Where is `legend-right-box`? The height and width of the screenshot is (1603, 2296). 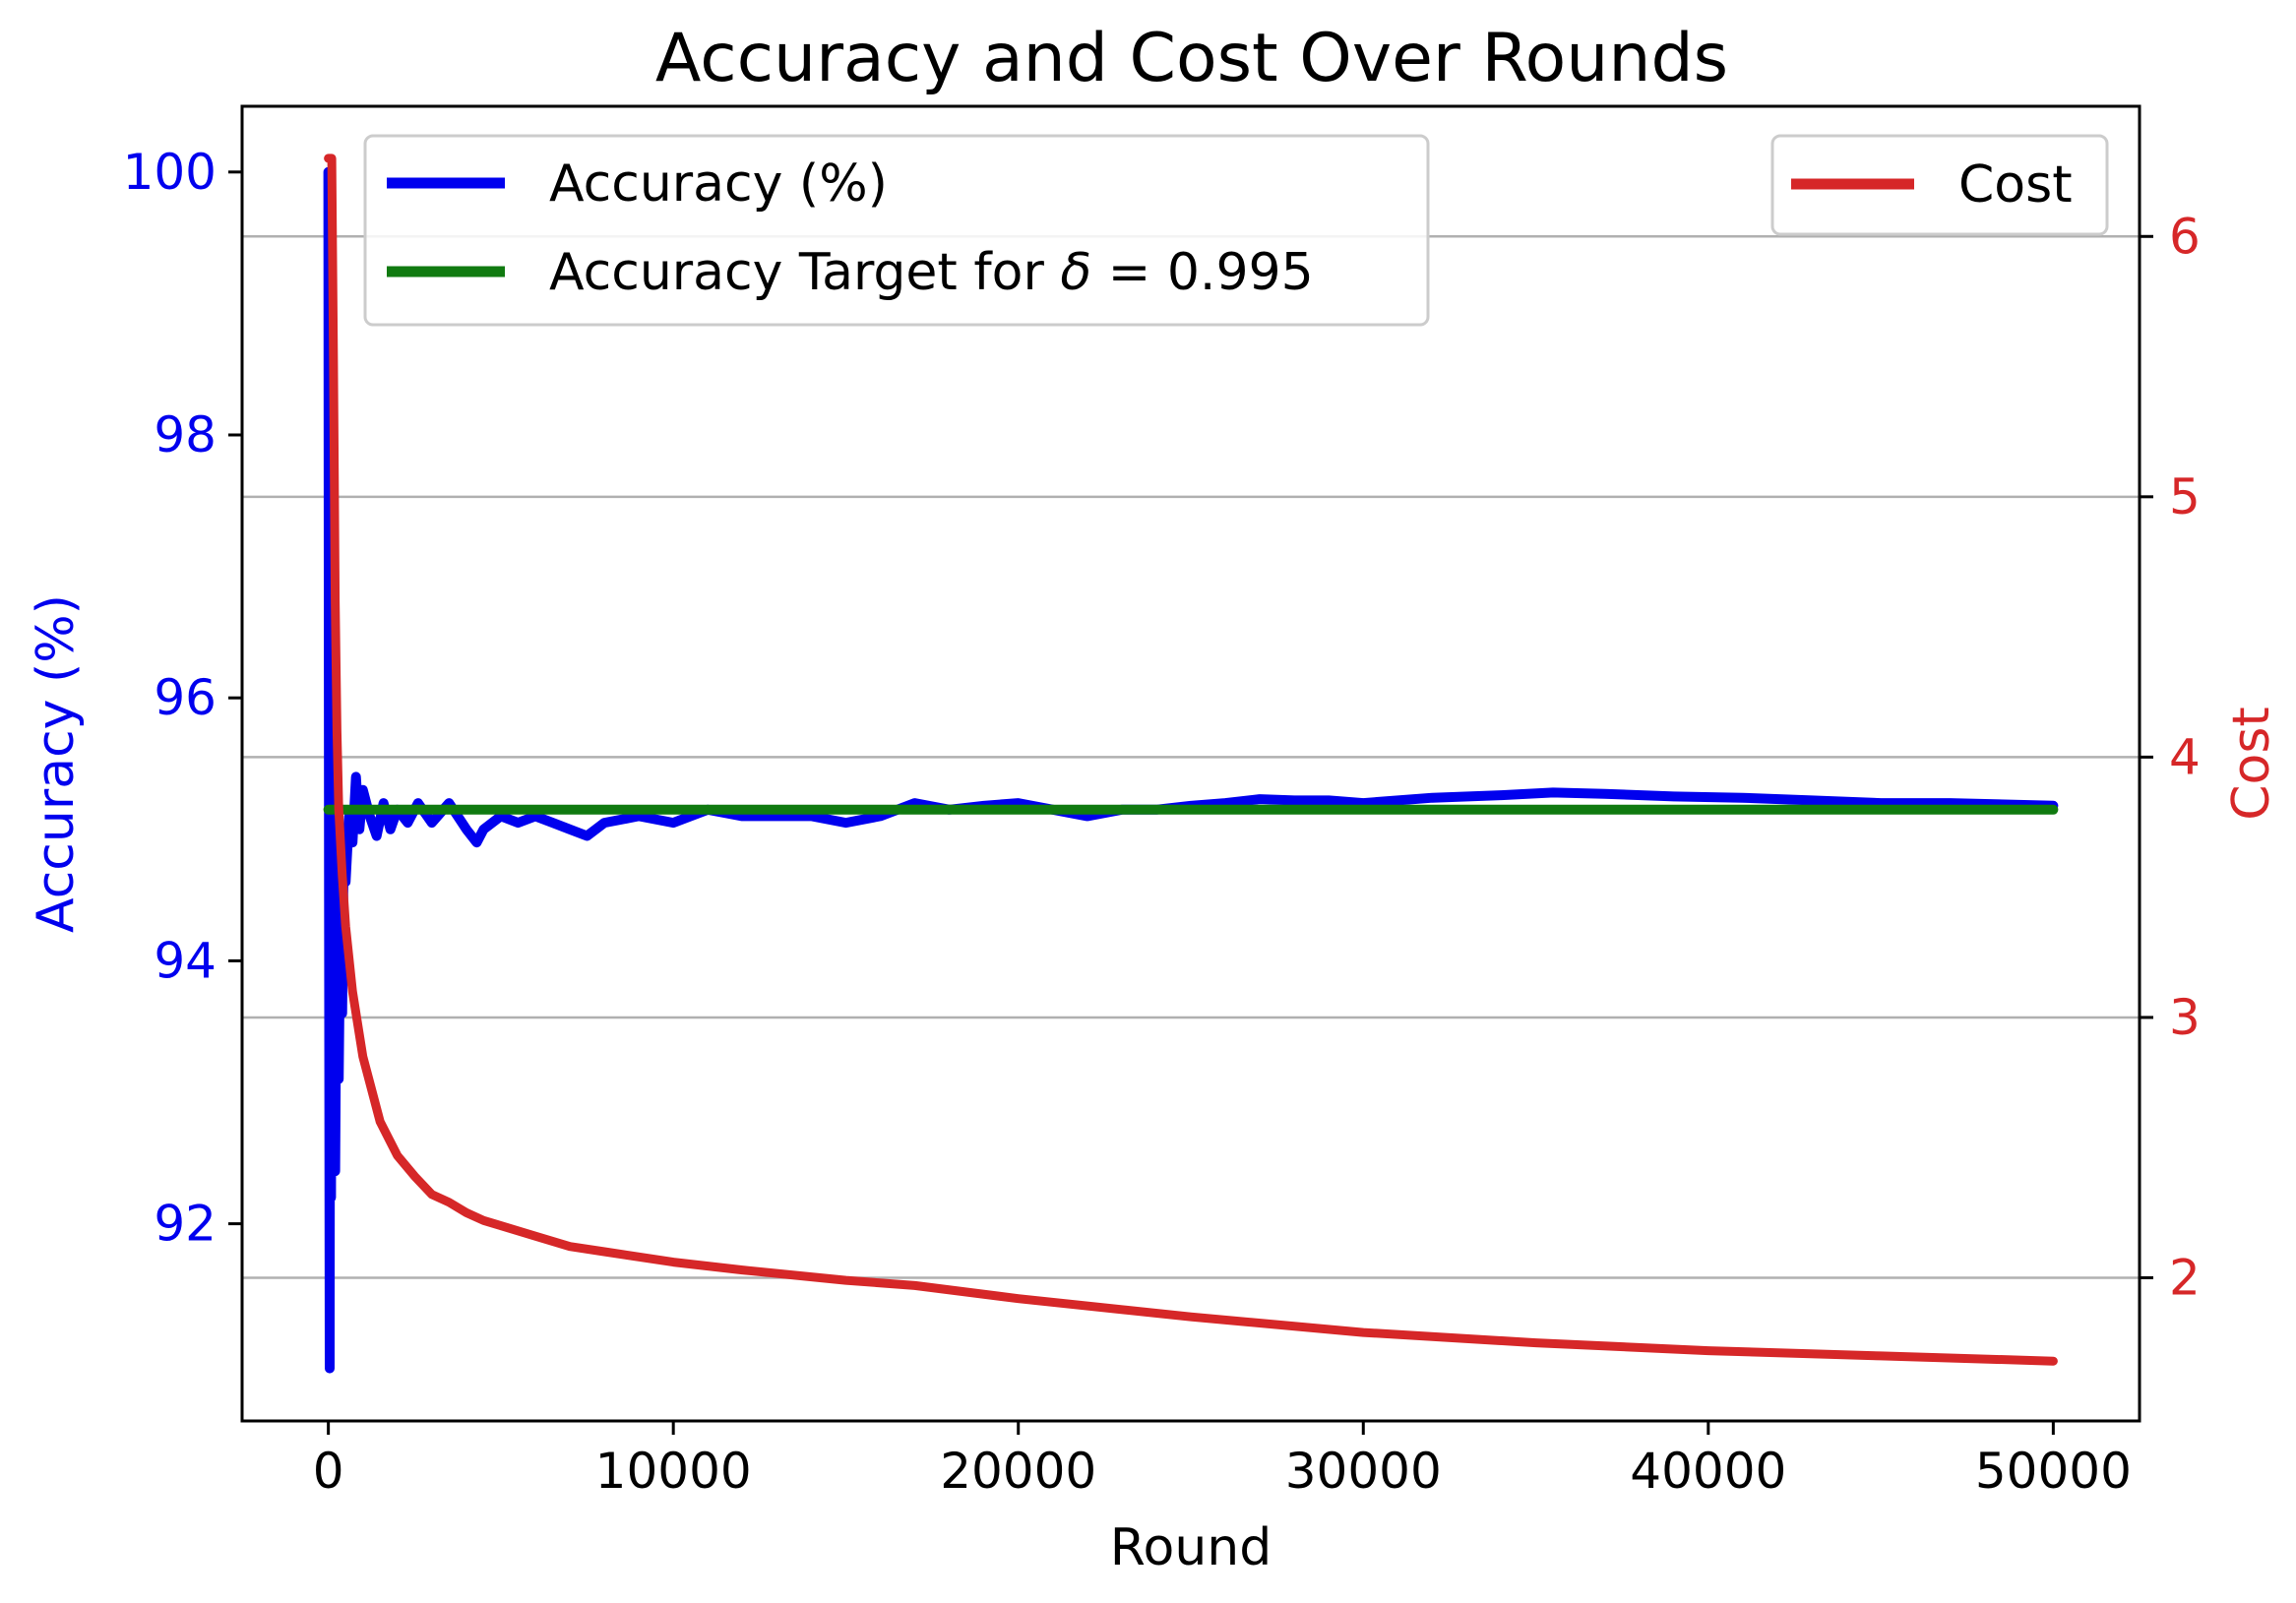
legend-right-box is located at coordinates (1940, 185).